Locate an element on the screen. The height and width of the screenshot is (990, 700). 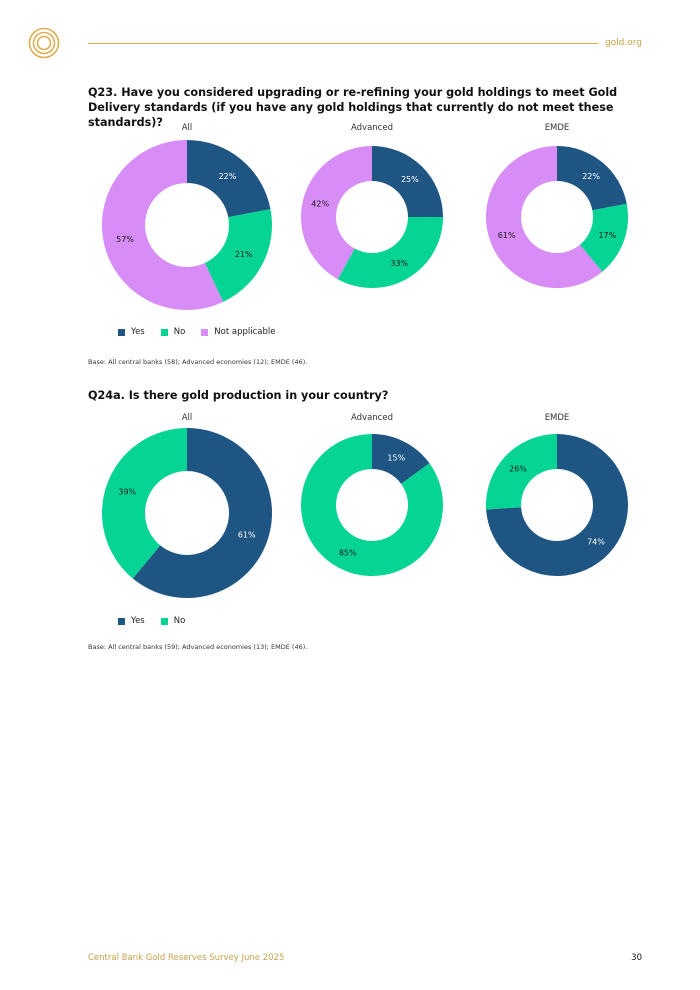
data-label-emde-yes: 74% is located at coordinates (596, 542).